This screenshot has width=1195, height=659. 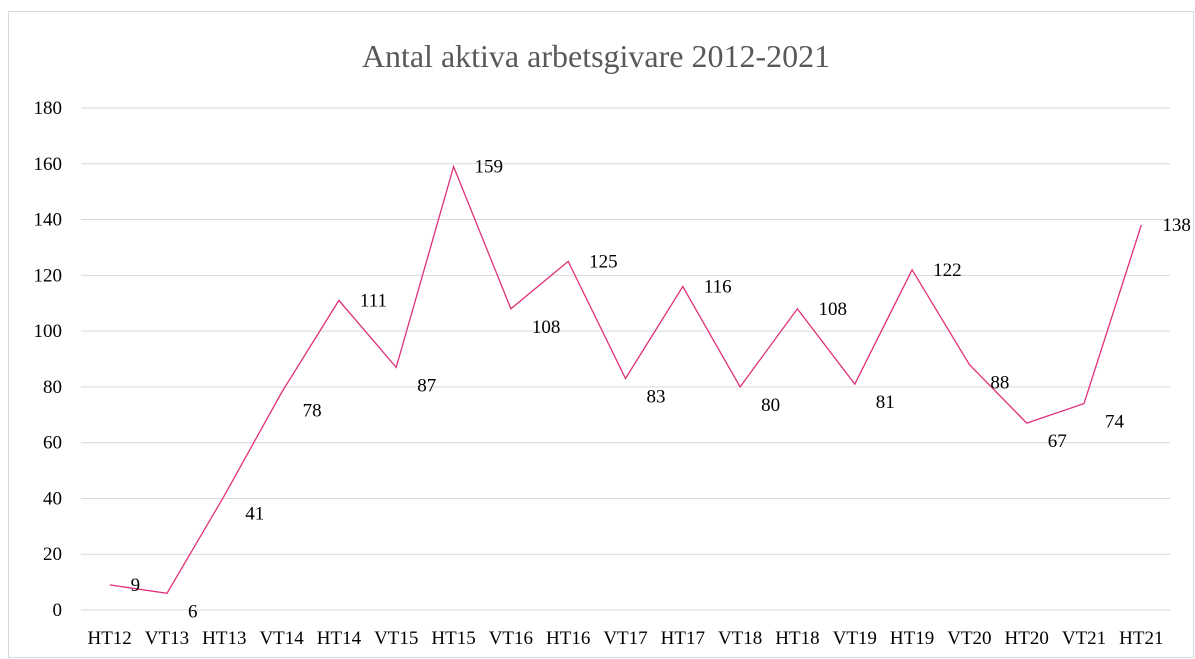 I want to click on data-label: 88, so click(x=999, y=383).